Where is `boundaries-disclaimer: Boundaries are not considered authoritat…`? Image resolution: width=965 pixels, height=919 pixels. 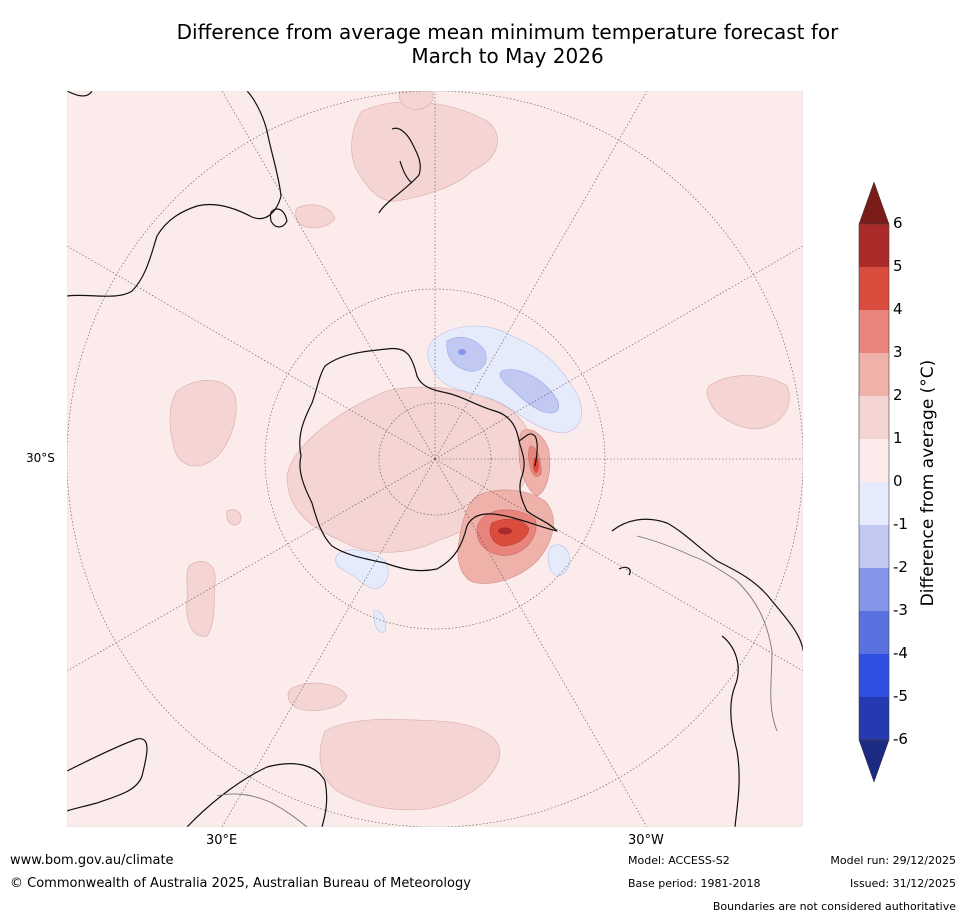 boundaries-disclaimer: Boundaries are not considered authoritat… is located at coordinates (834, 906).